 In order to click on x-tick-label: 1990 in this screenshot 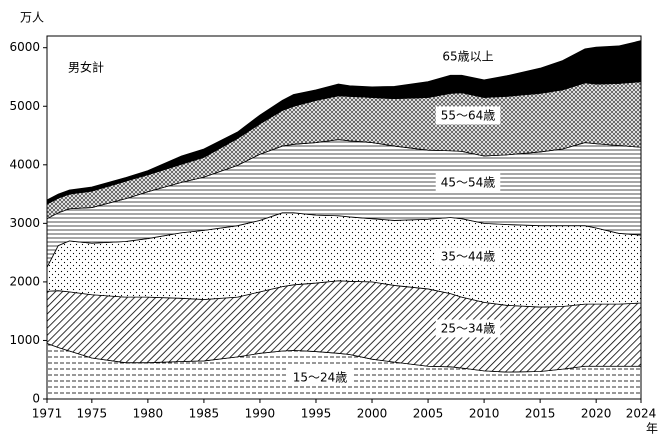, I will do `click(260, 414)`.